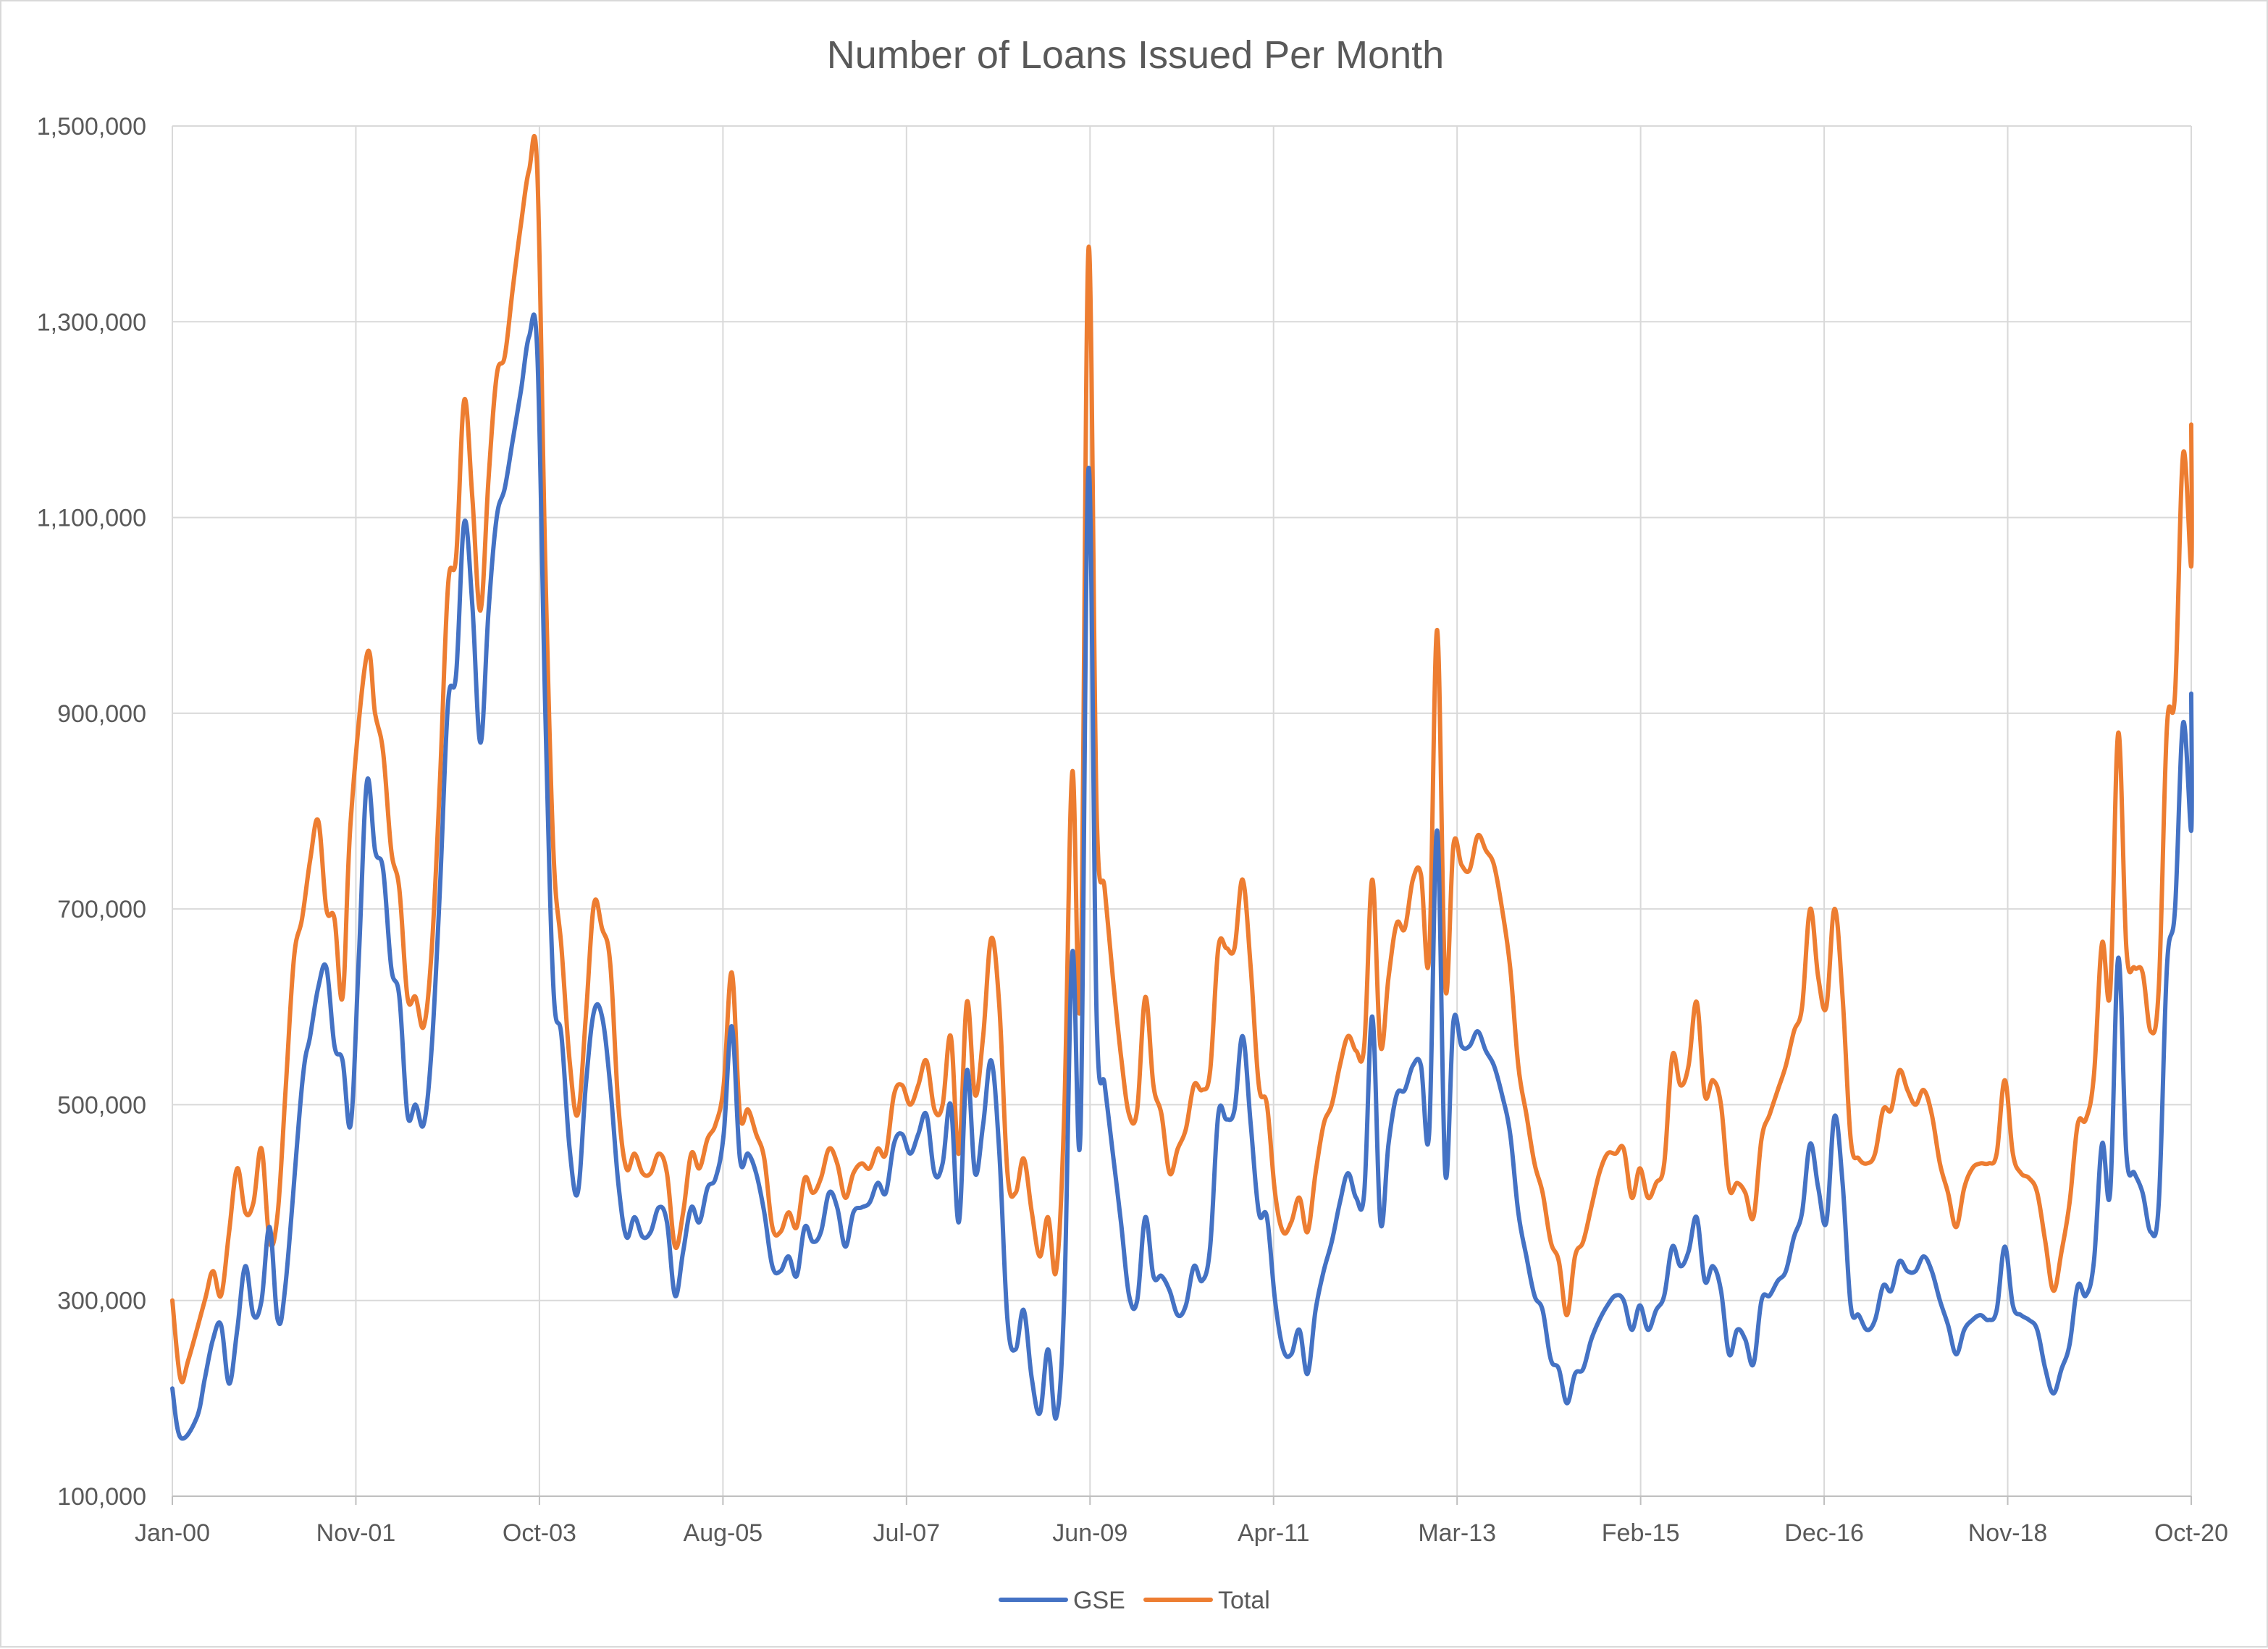  What do you see at coordinates (539, 1533) in the screenshot?
I see `x-tick-label: Oct-03` at bounding box center [539, 1533].